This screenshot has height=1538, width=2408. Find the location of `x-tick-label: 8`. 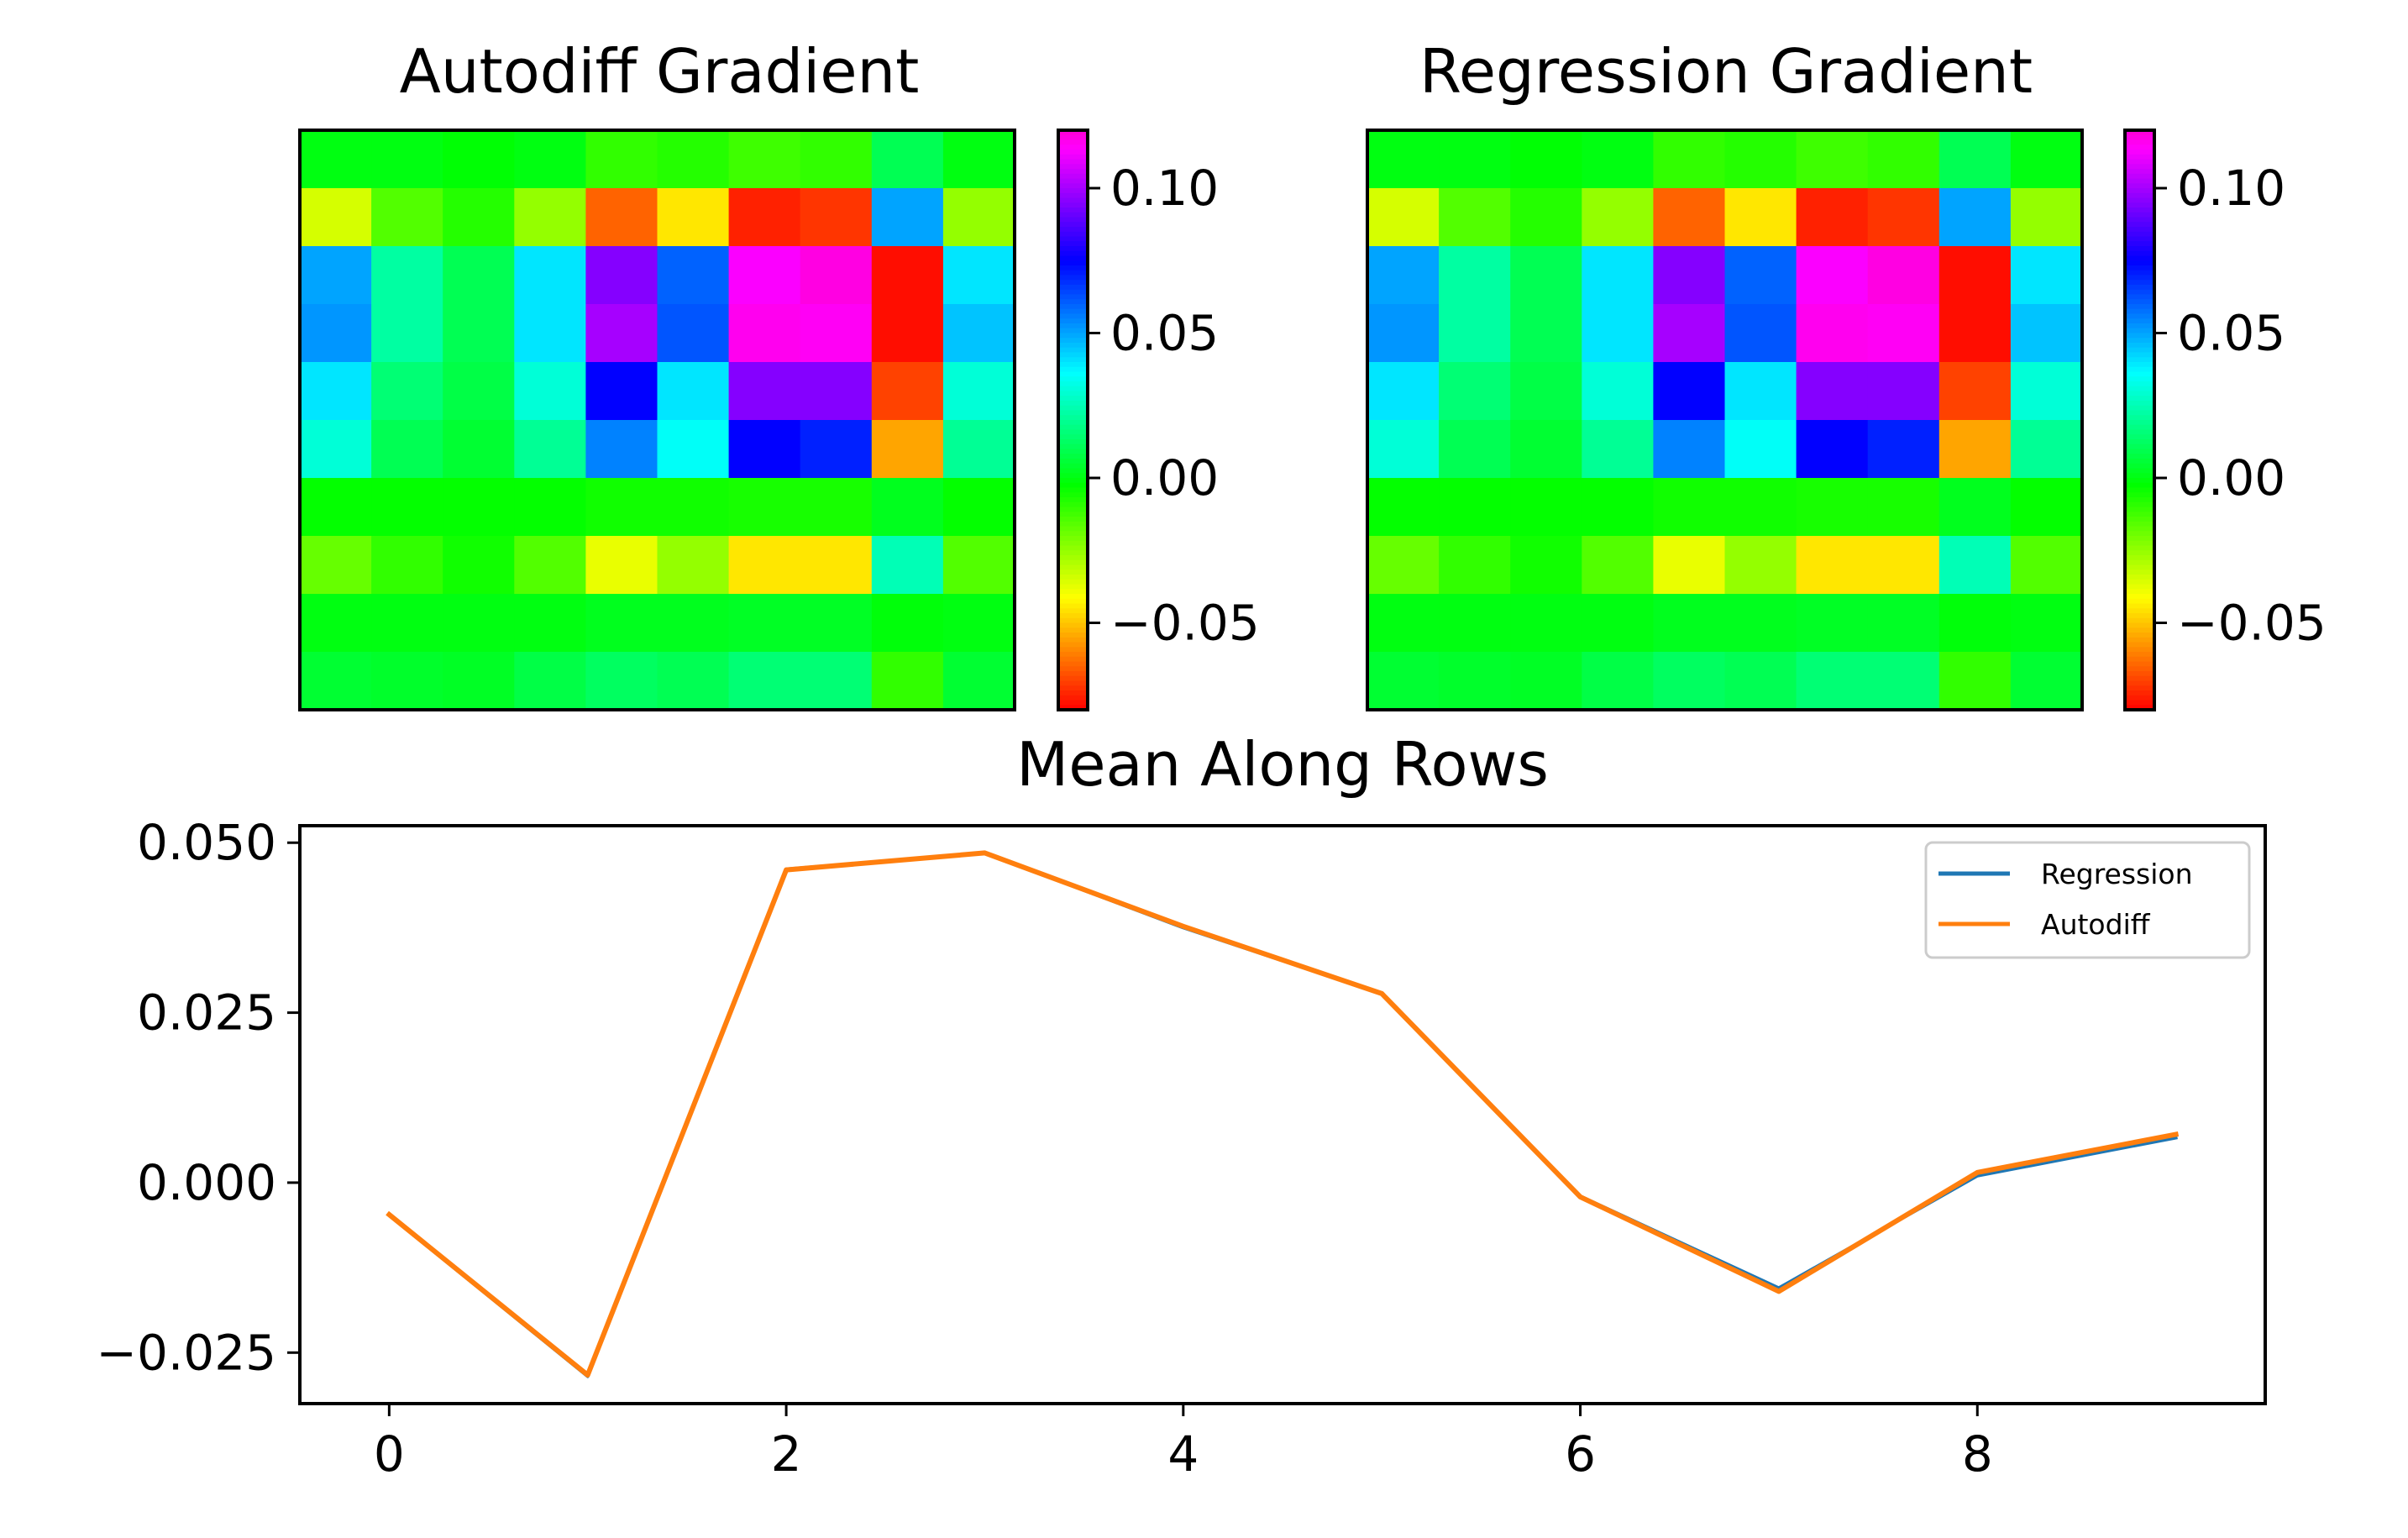

x-tick-label: 8 is located at coordinates (1978, 1454).